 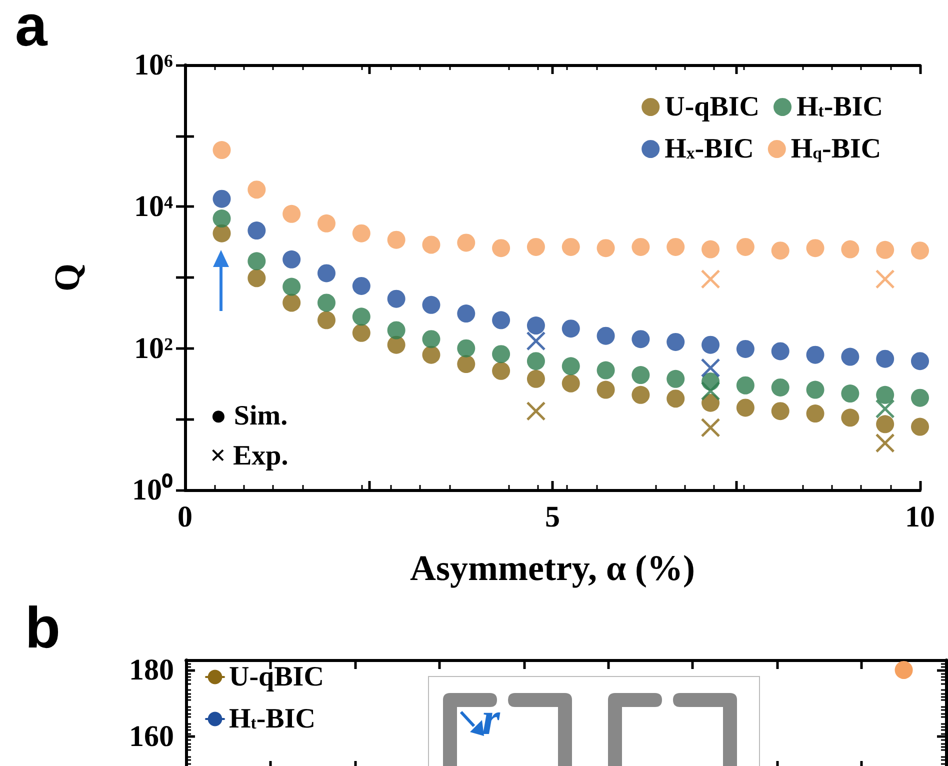 I want to click on x-tick-label: 5, so click(x=552, y=517).